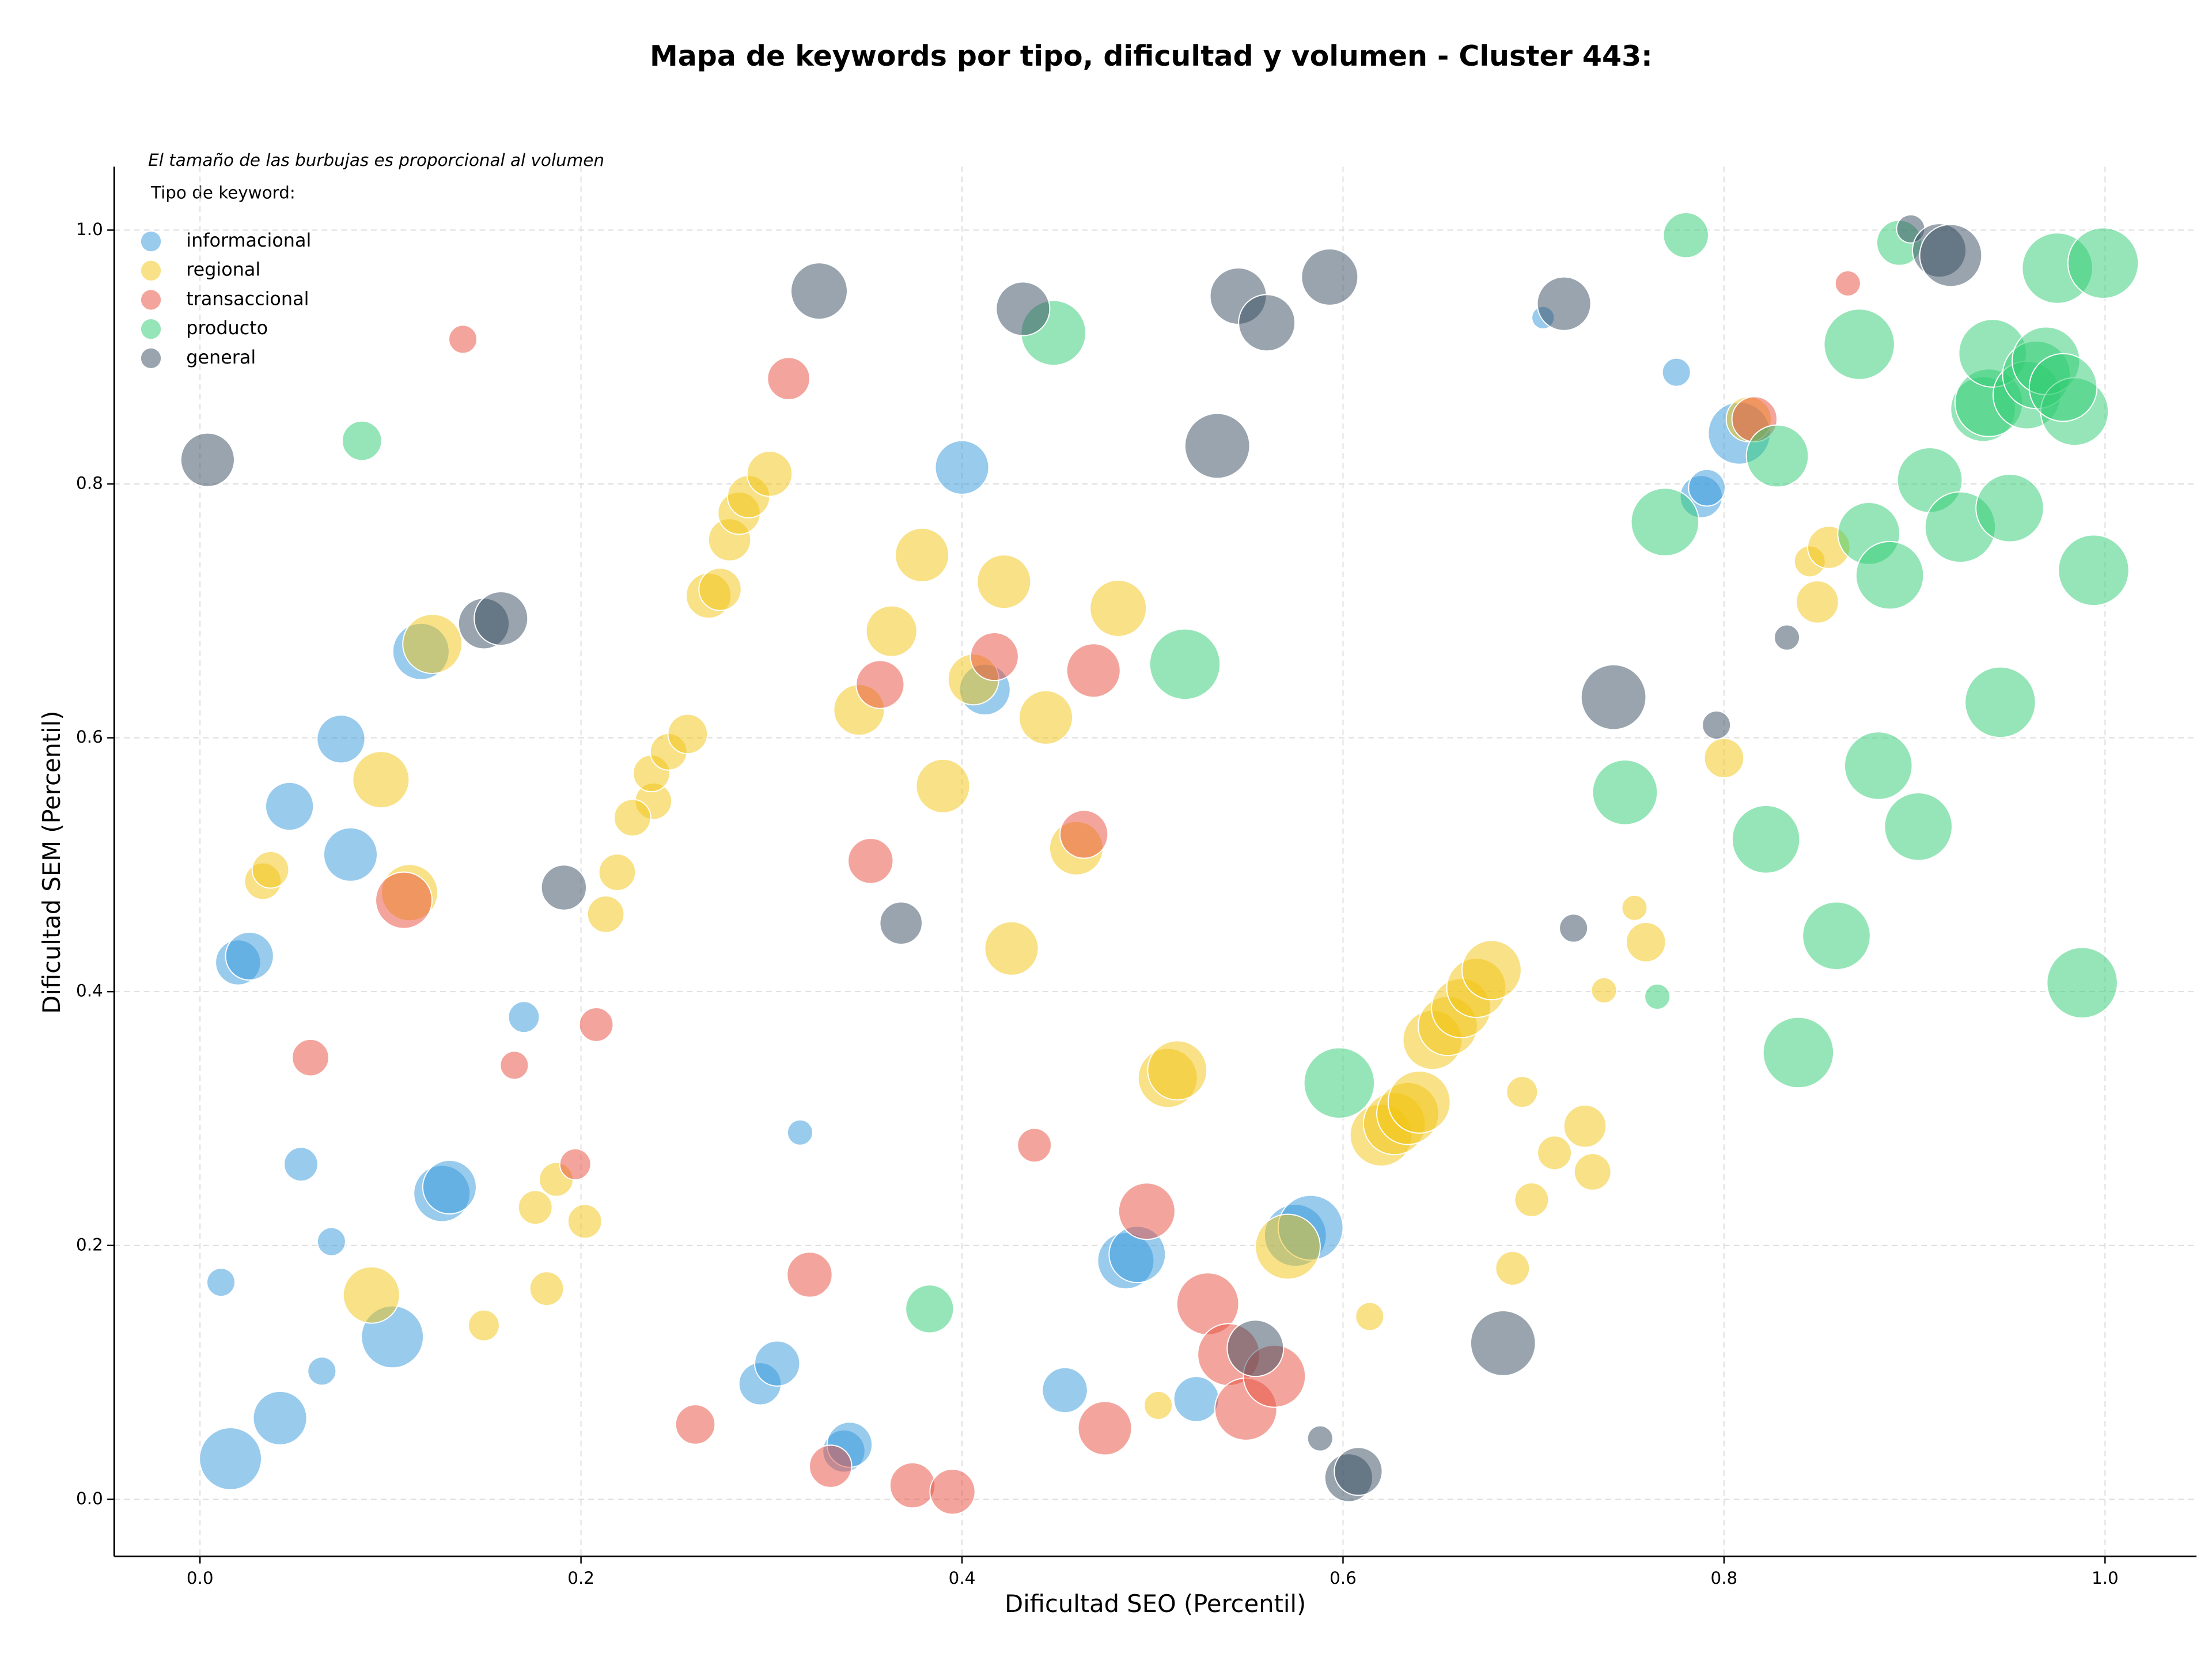 The height and width of the screenshot is (1661, 2212). Describe the element at coordinates (248, 240) in the screenshot. I see `legend-label: informacional` at that location.